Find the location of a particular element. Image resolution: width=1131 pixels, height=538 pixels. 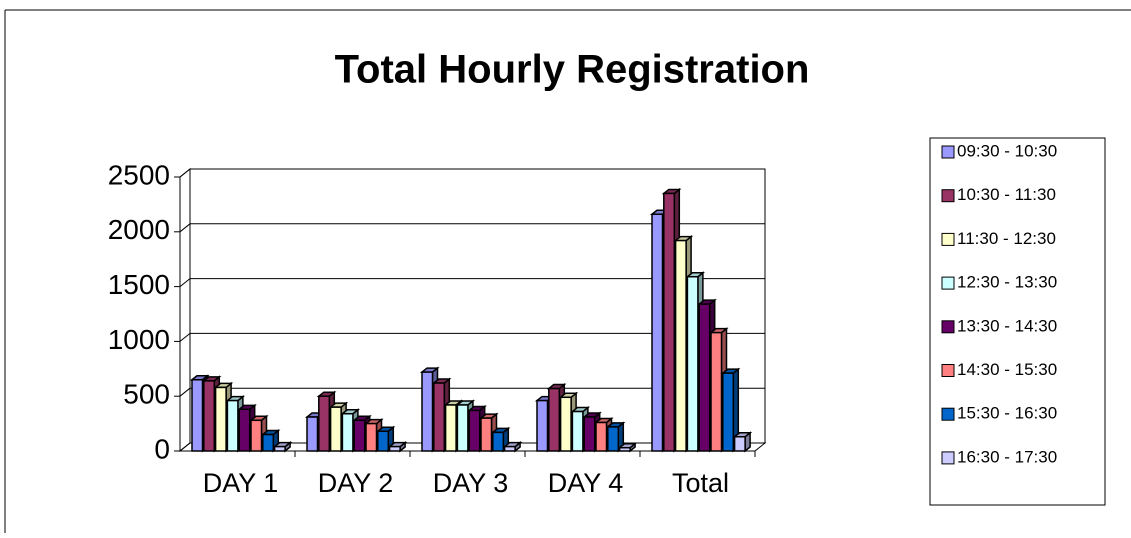

legend-label: 10:30 - 11:30 is located at coordinates (1006, 194).